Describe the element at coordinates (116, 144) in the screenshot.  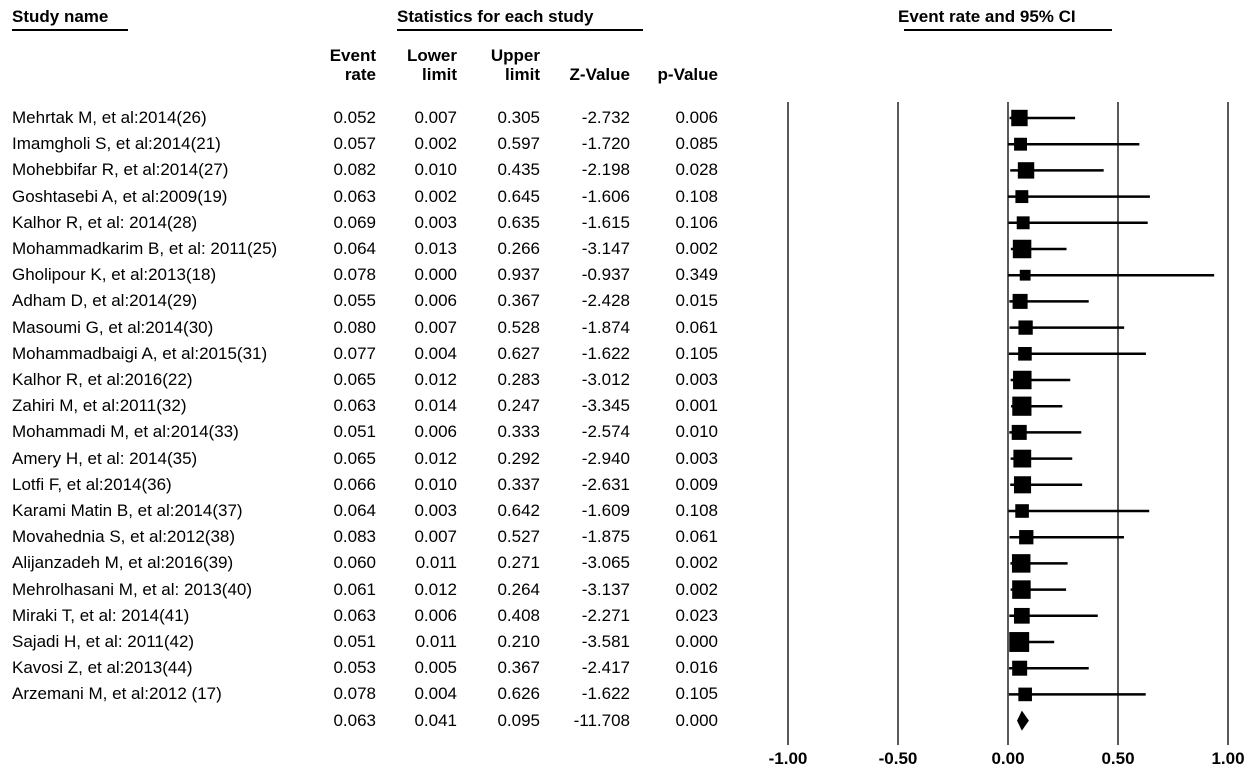
I see `study-name: Imamgholi S, et al:2014(21)` at that location.